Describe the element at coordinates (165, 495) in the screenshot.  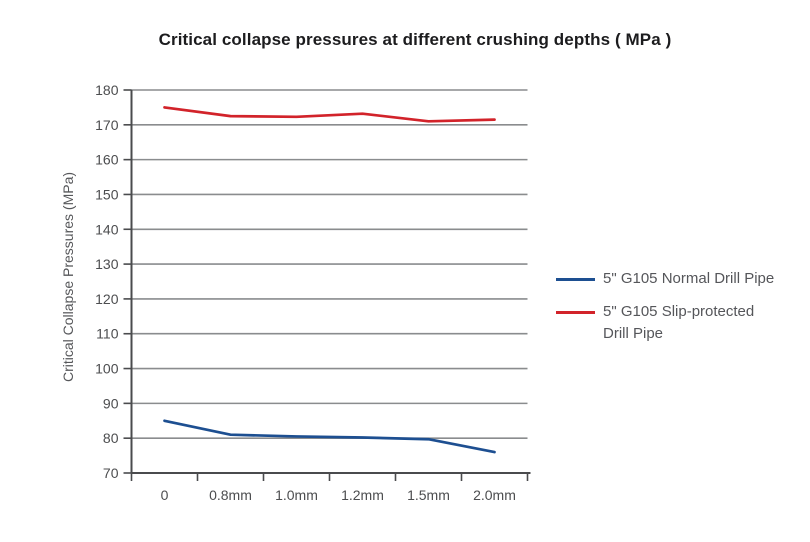
I see `x-tick-label: 0` at that location.